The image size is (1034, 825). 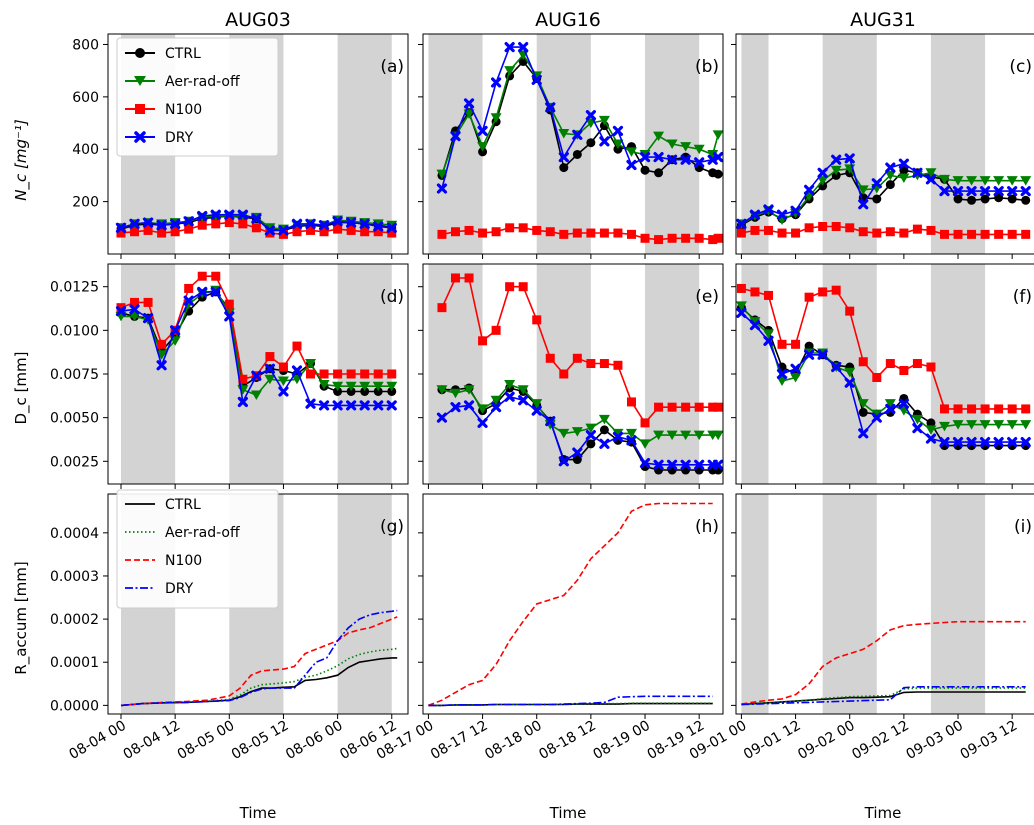 What do you see at coordinates (74, 375) in the screenshot?
I see `y-tick-label: 0.0075` at bounding box center [74, 375].